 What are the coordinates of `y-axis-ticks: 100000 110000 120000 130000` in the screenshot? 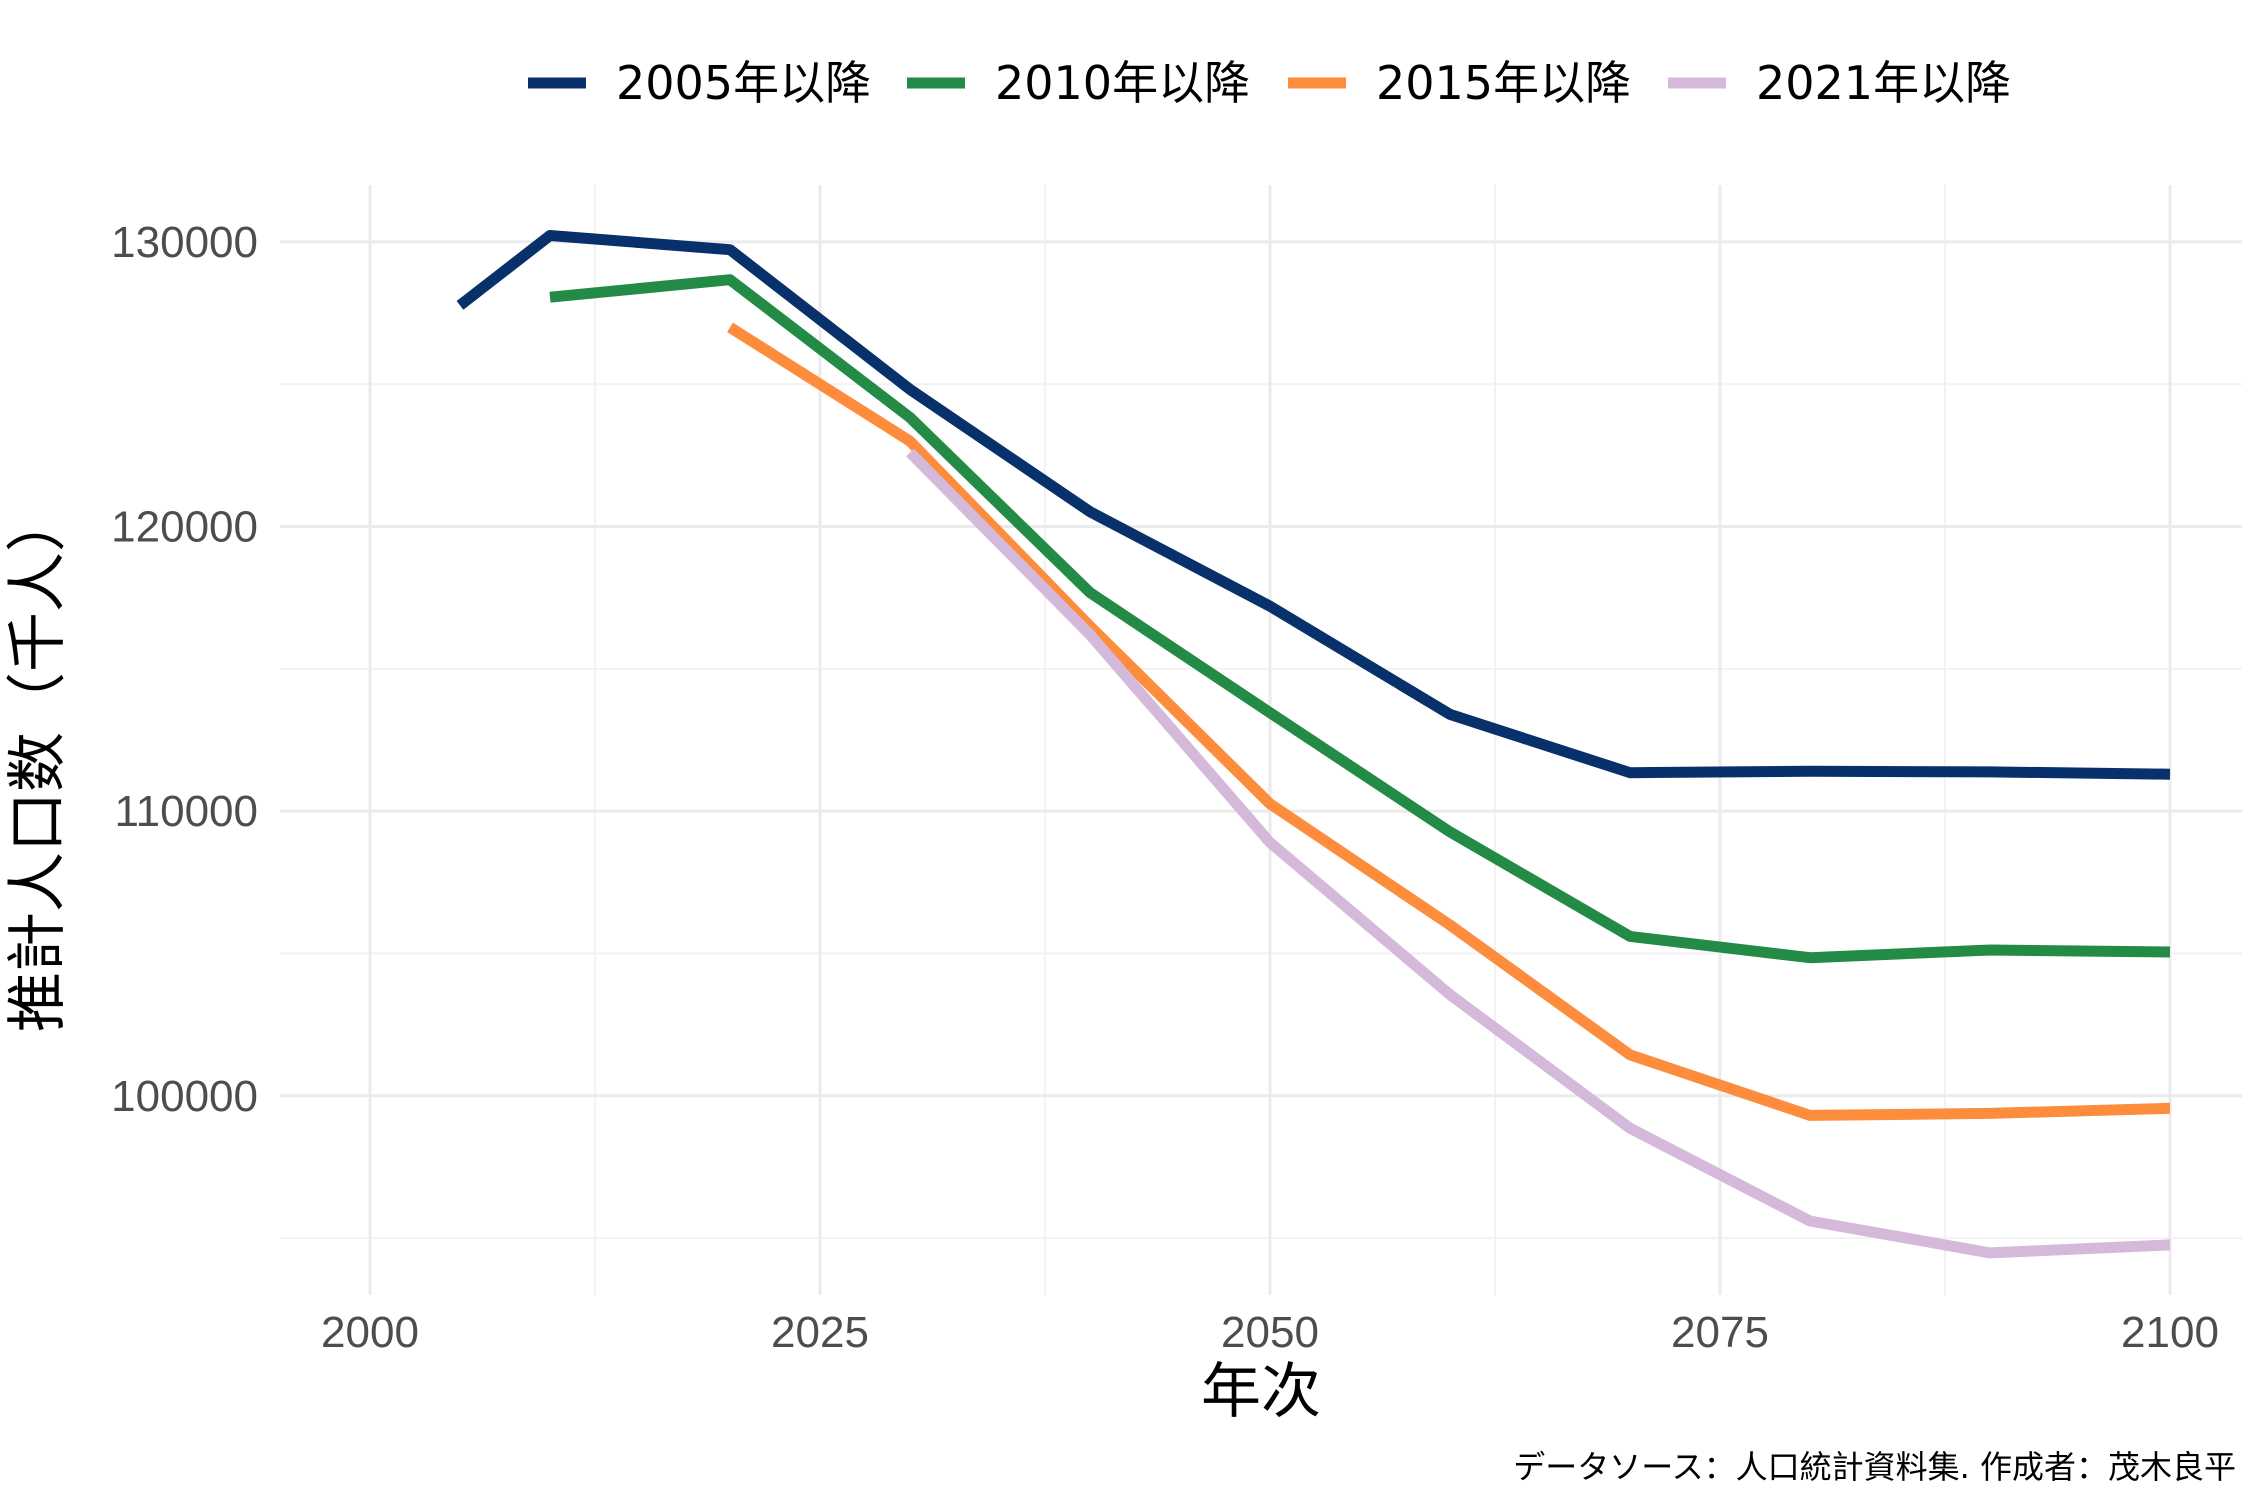 It's located at (184, 669).